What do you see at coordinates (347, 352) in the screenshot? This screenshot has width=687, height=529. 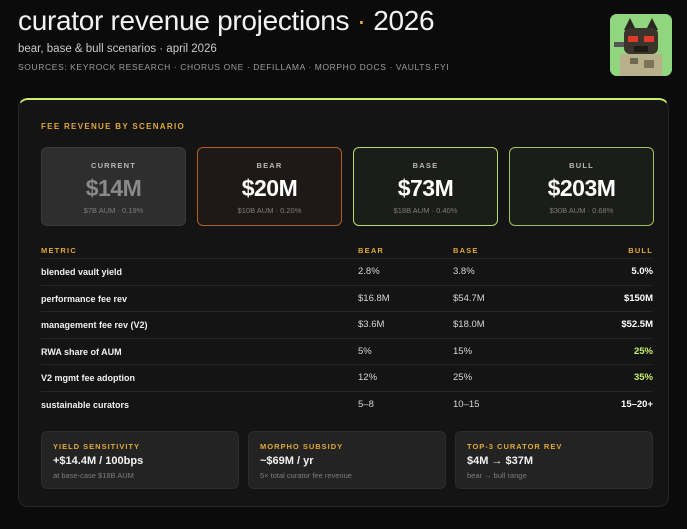 I see `table-row: RWA share of AUM 5% 15% 25%` at bounding box center [347, 352].